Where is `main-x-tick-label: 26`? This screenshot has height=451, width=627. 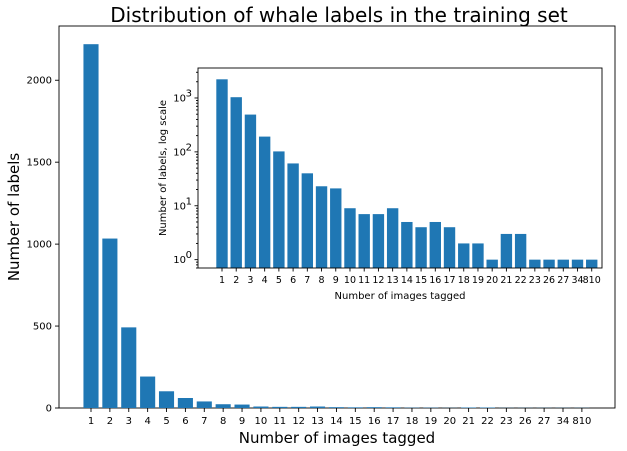 main-x-tick-label: 26 is located at coordinates (525, 421).